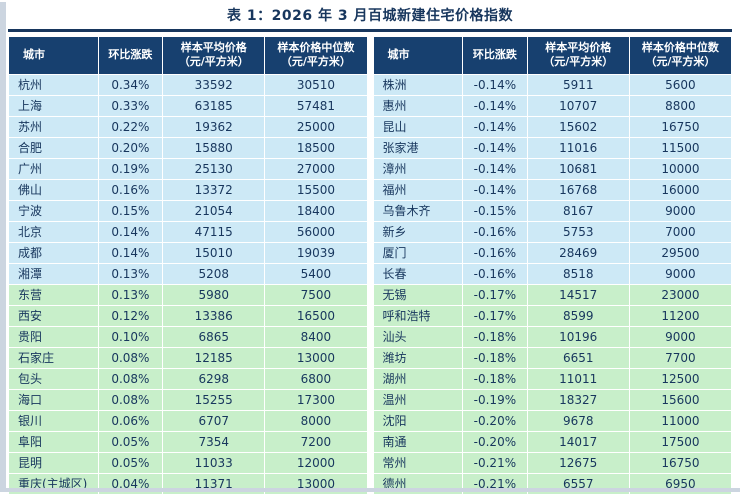 The width and height of the screenshot is (740, 495). Describe the element at coordinates (578, 294) in the screenshot. I see `avg-price-cell: 14517` at that location.